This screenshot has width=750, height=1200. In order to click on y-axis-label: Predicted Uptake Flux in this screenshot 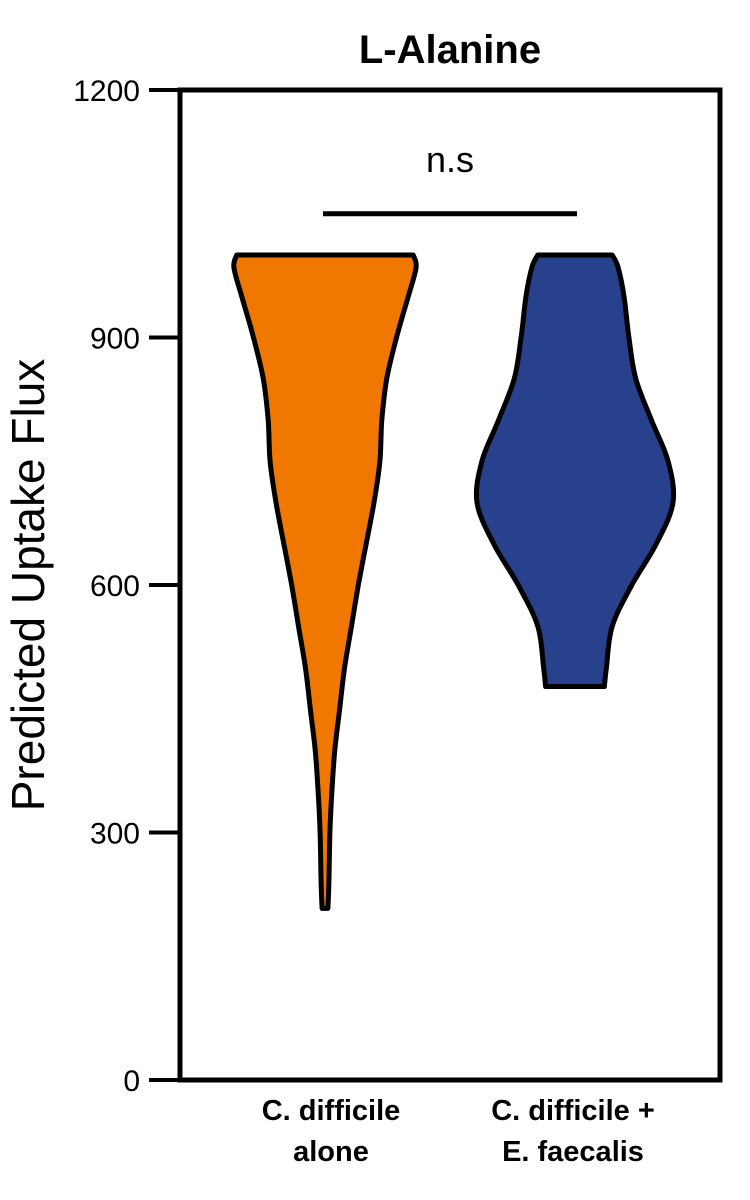, I will do `click(28, 585)`.